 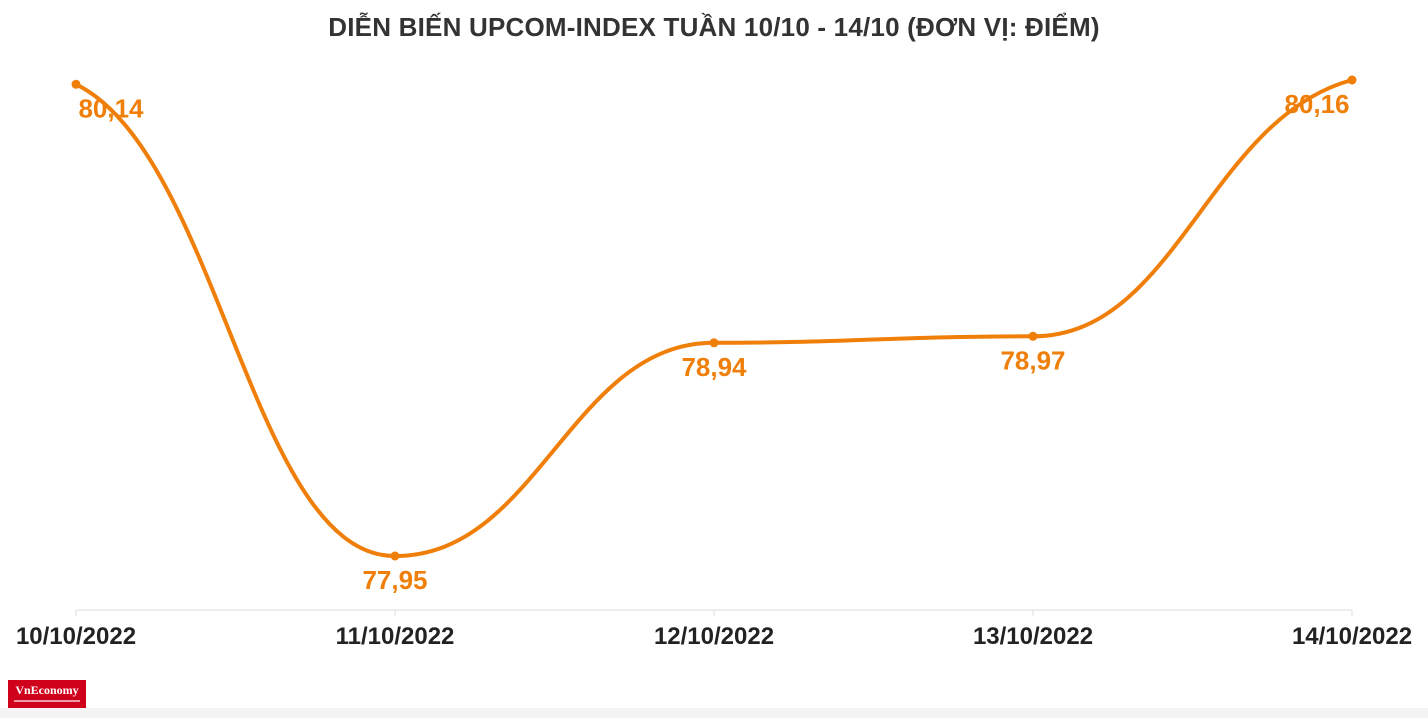 What do you see at coordinates (47, 701) in the screenshot?
I see `logo-underline` at bounding box center [47, 701].